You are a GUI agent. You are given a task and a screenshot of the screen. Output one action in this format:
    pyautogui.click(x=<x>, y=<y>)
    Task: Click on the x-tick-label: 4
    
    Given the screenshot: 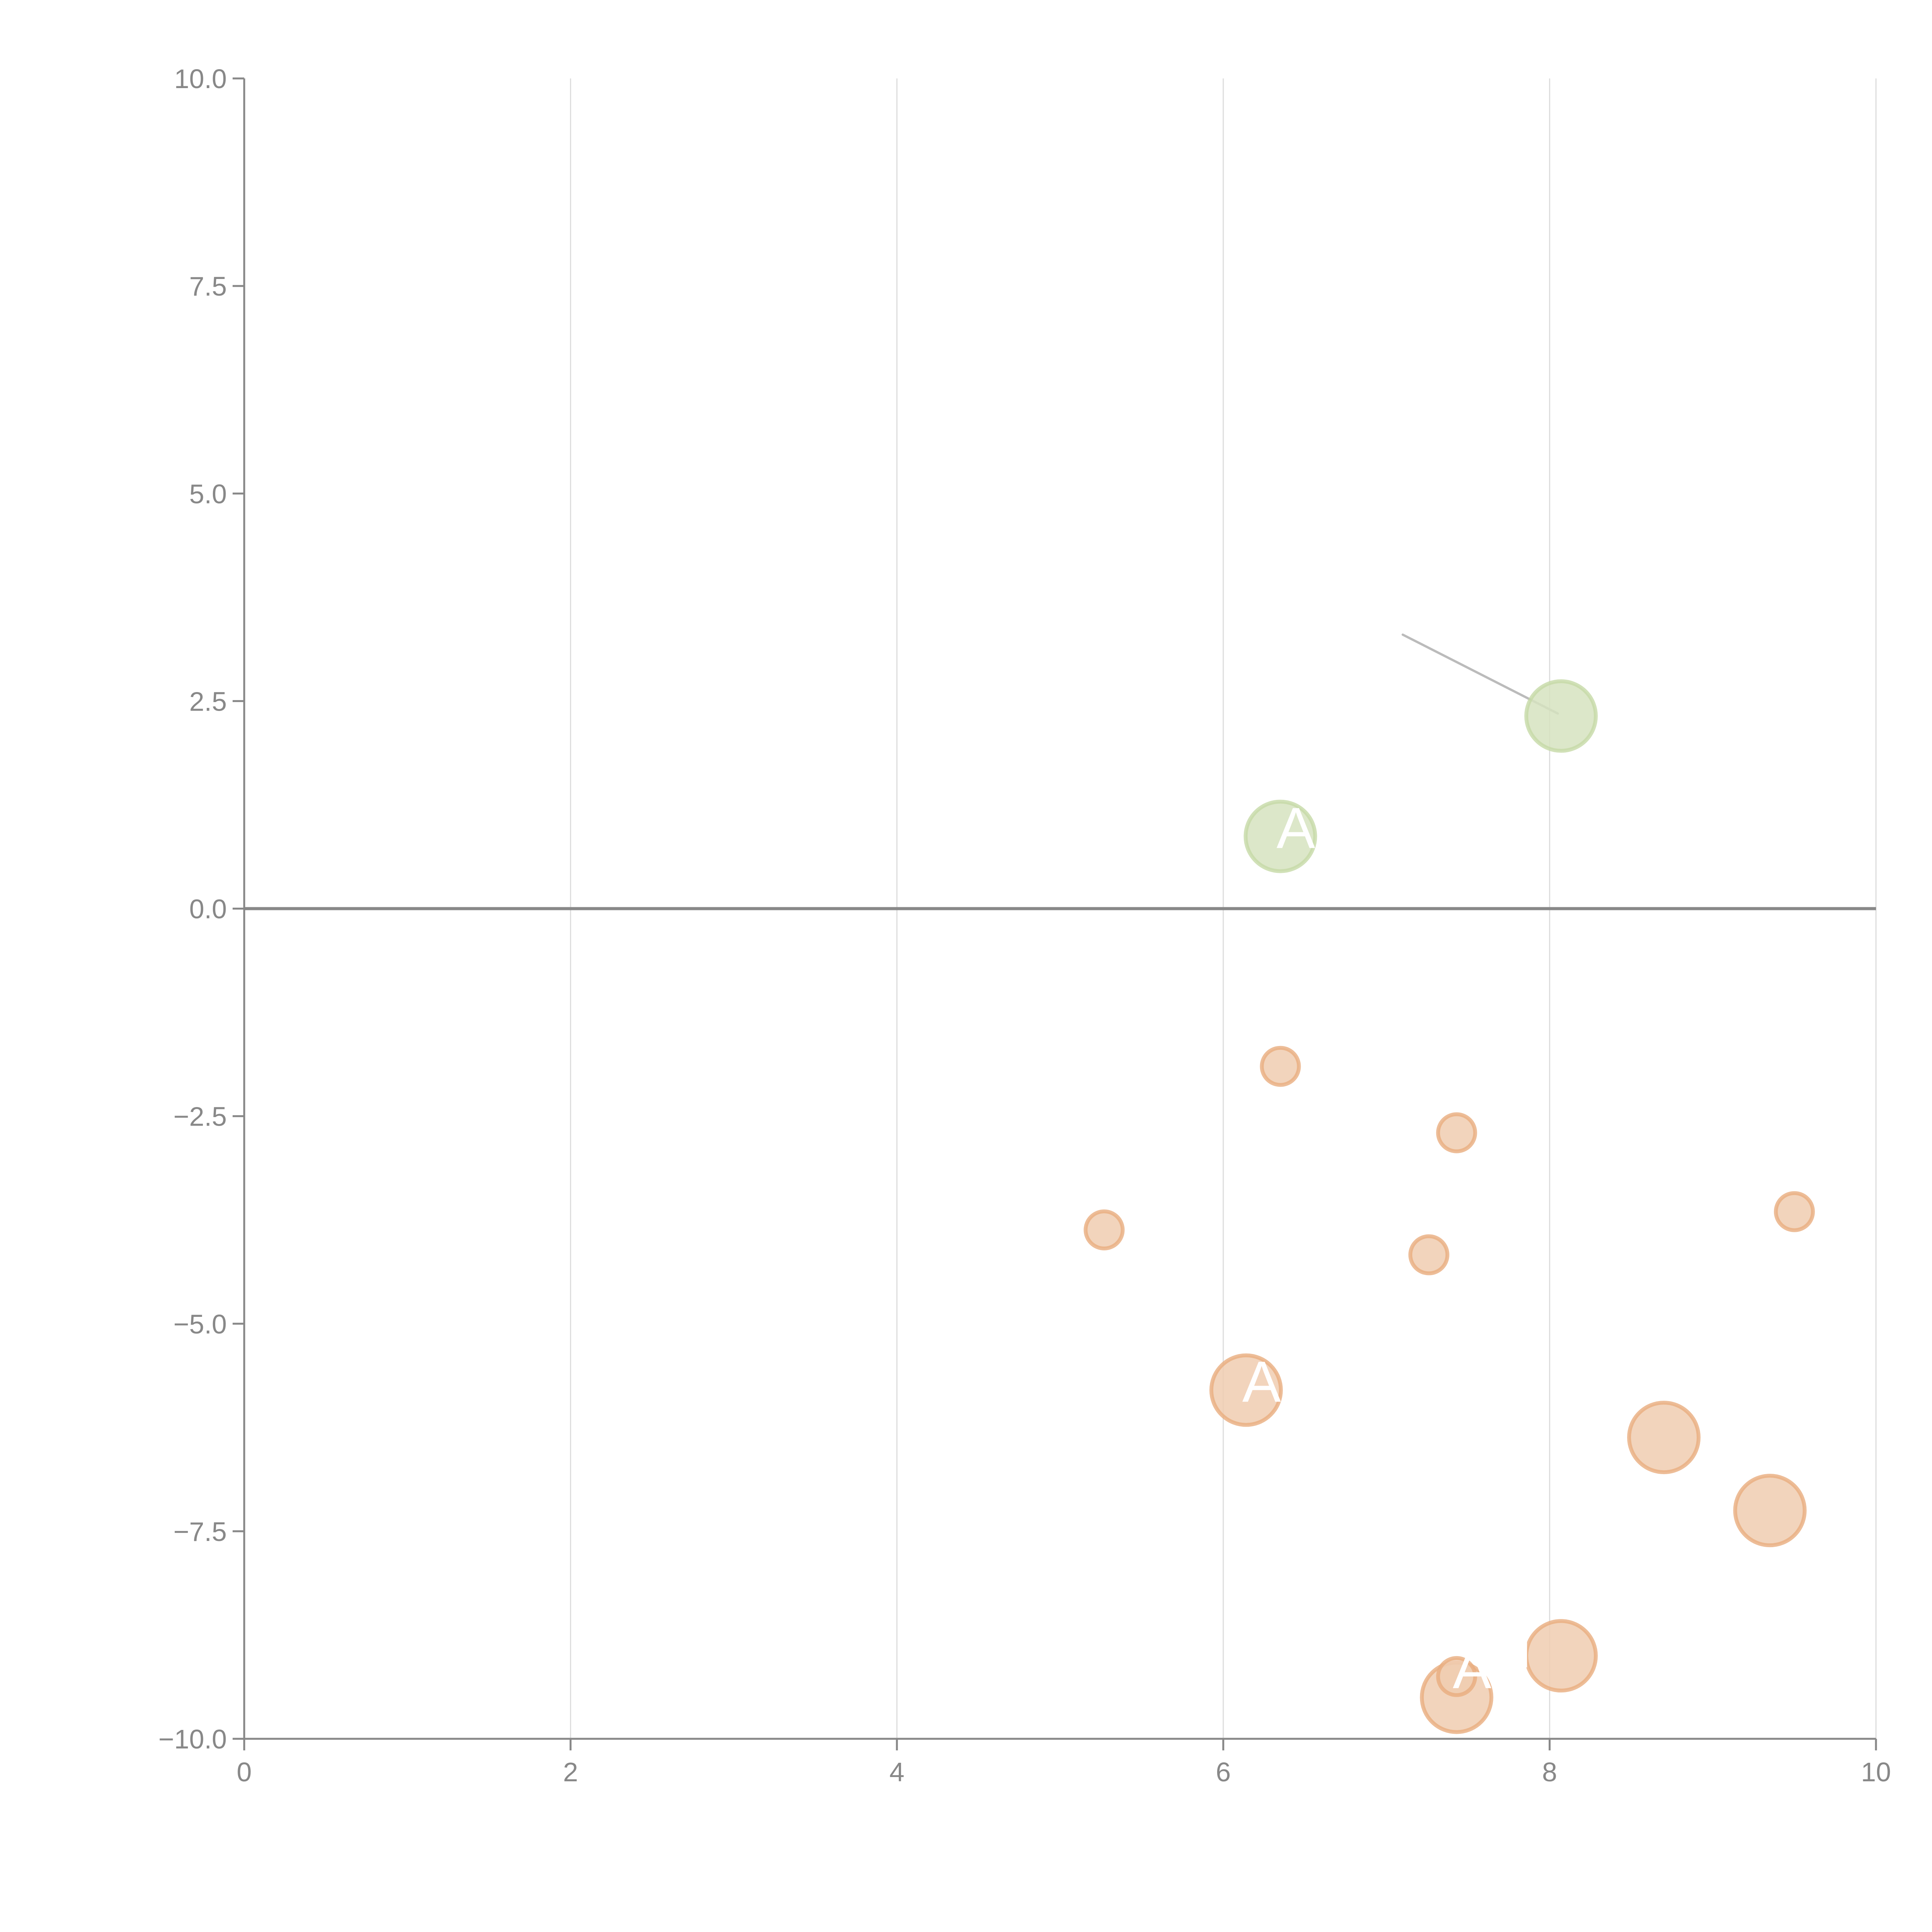 What is the action you would take?
    pyautogui.click(x=897, y=1772)
    